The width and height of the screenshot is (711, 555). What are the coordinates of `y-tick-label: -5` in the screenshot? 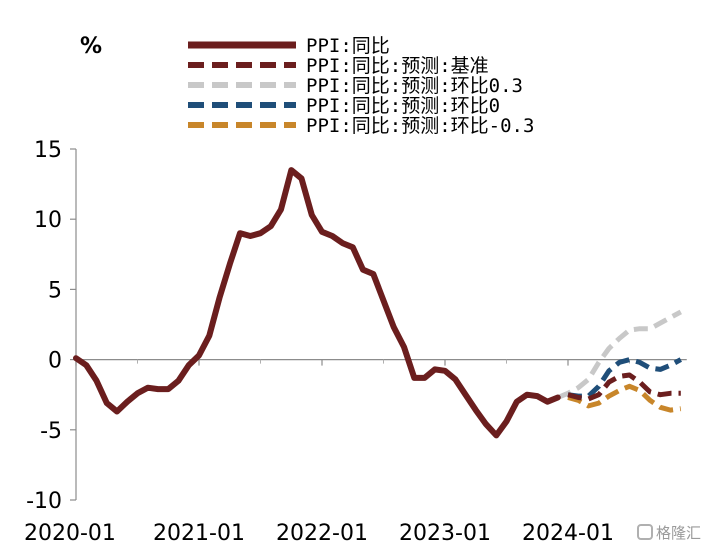 It's located at (51, 431).